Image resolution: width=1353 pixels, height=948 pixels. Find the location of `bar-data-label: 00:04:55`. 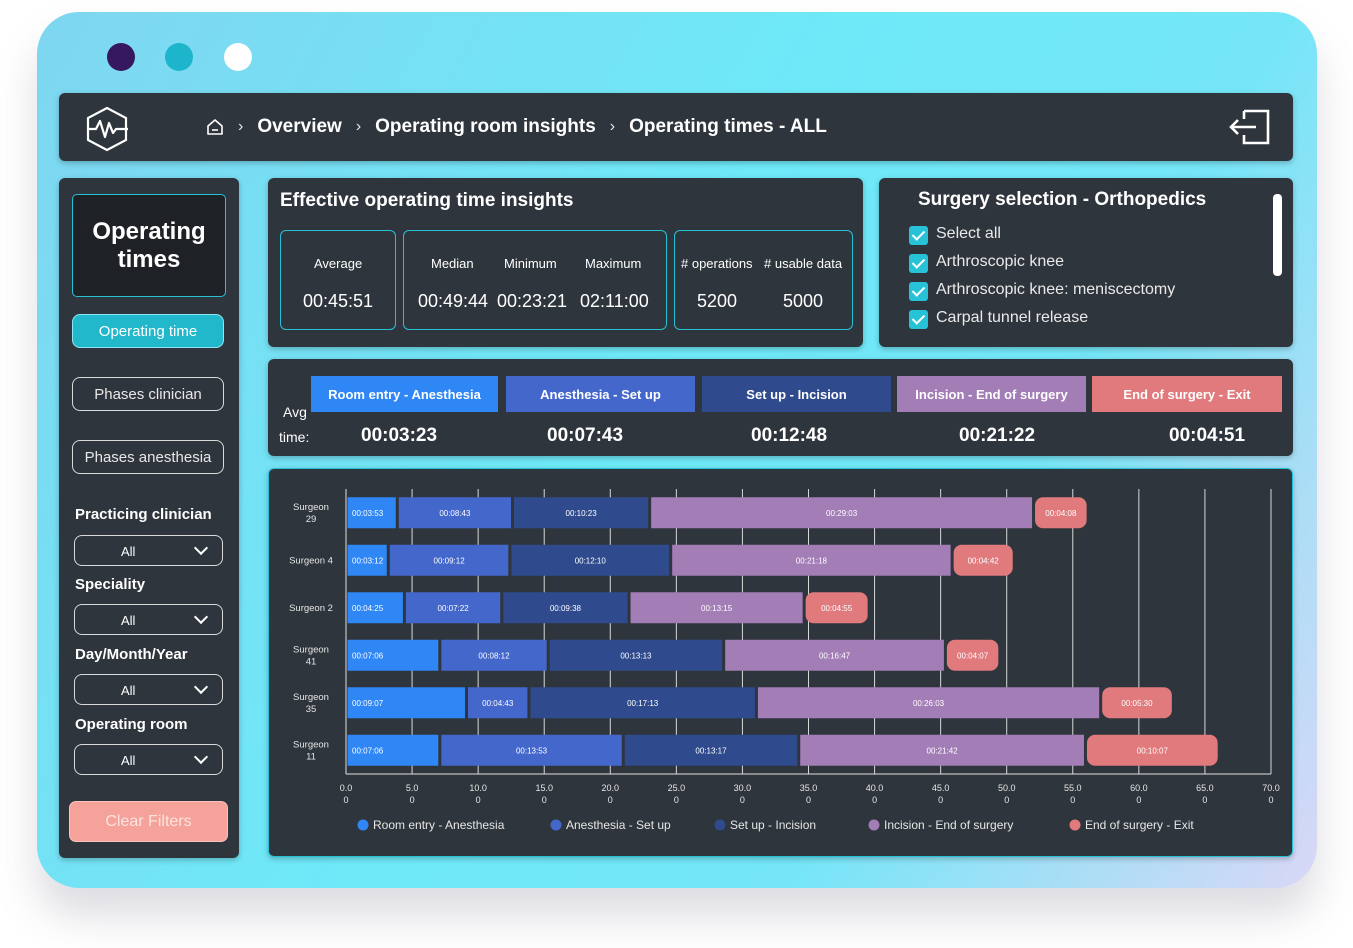

bar-data-label: 00:04:55 is located at coordinates (837, 608).